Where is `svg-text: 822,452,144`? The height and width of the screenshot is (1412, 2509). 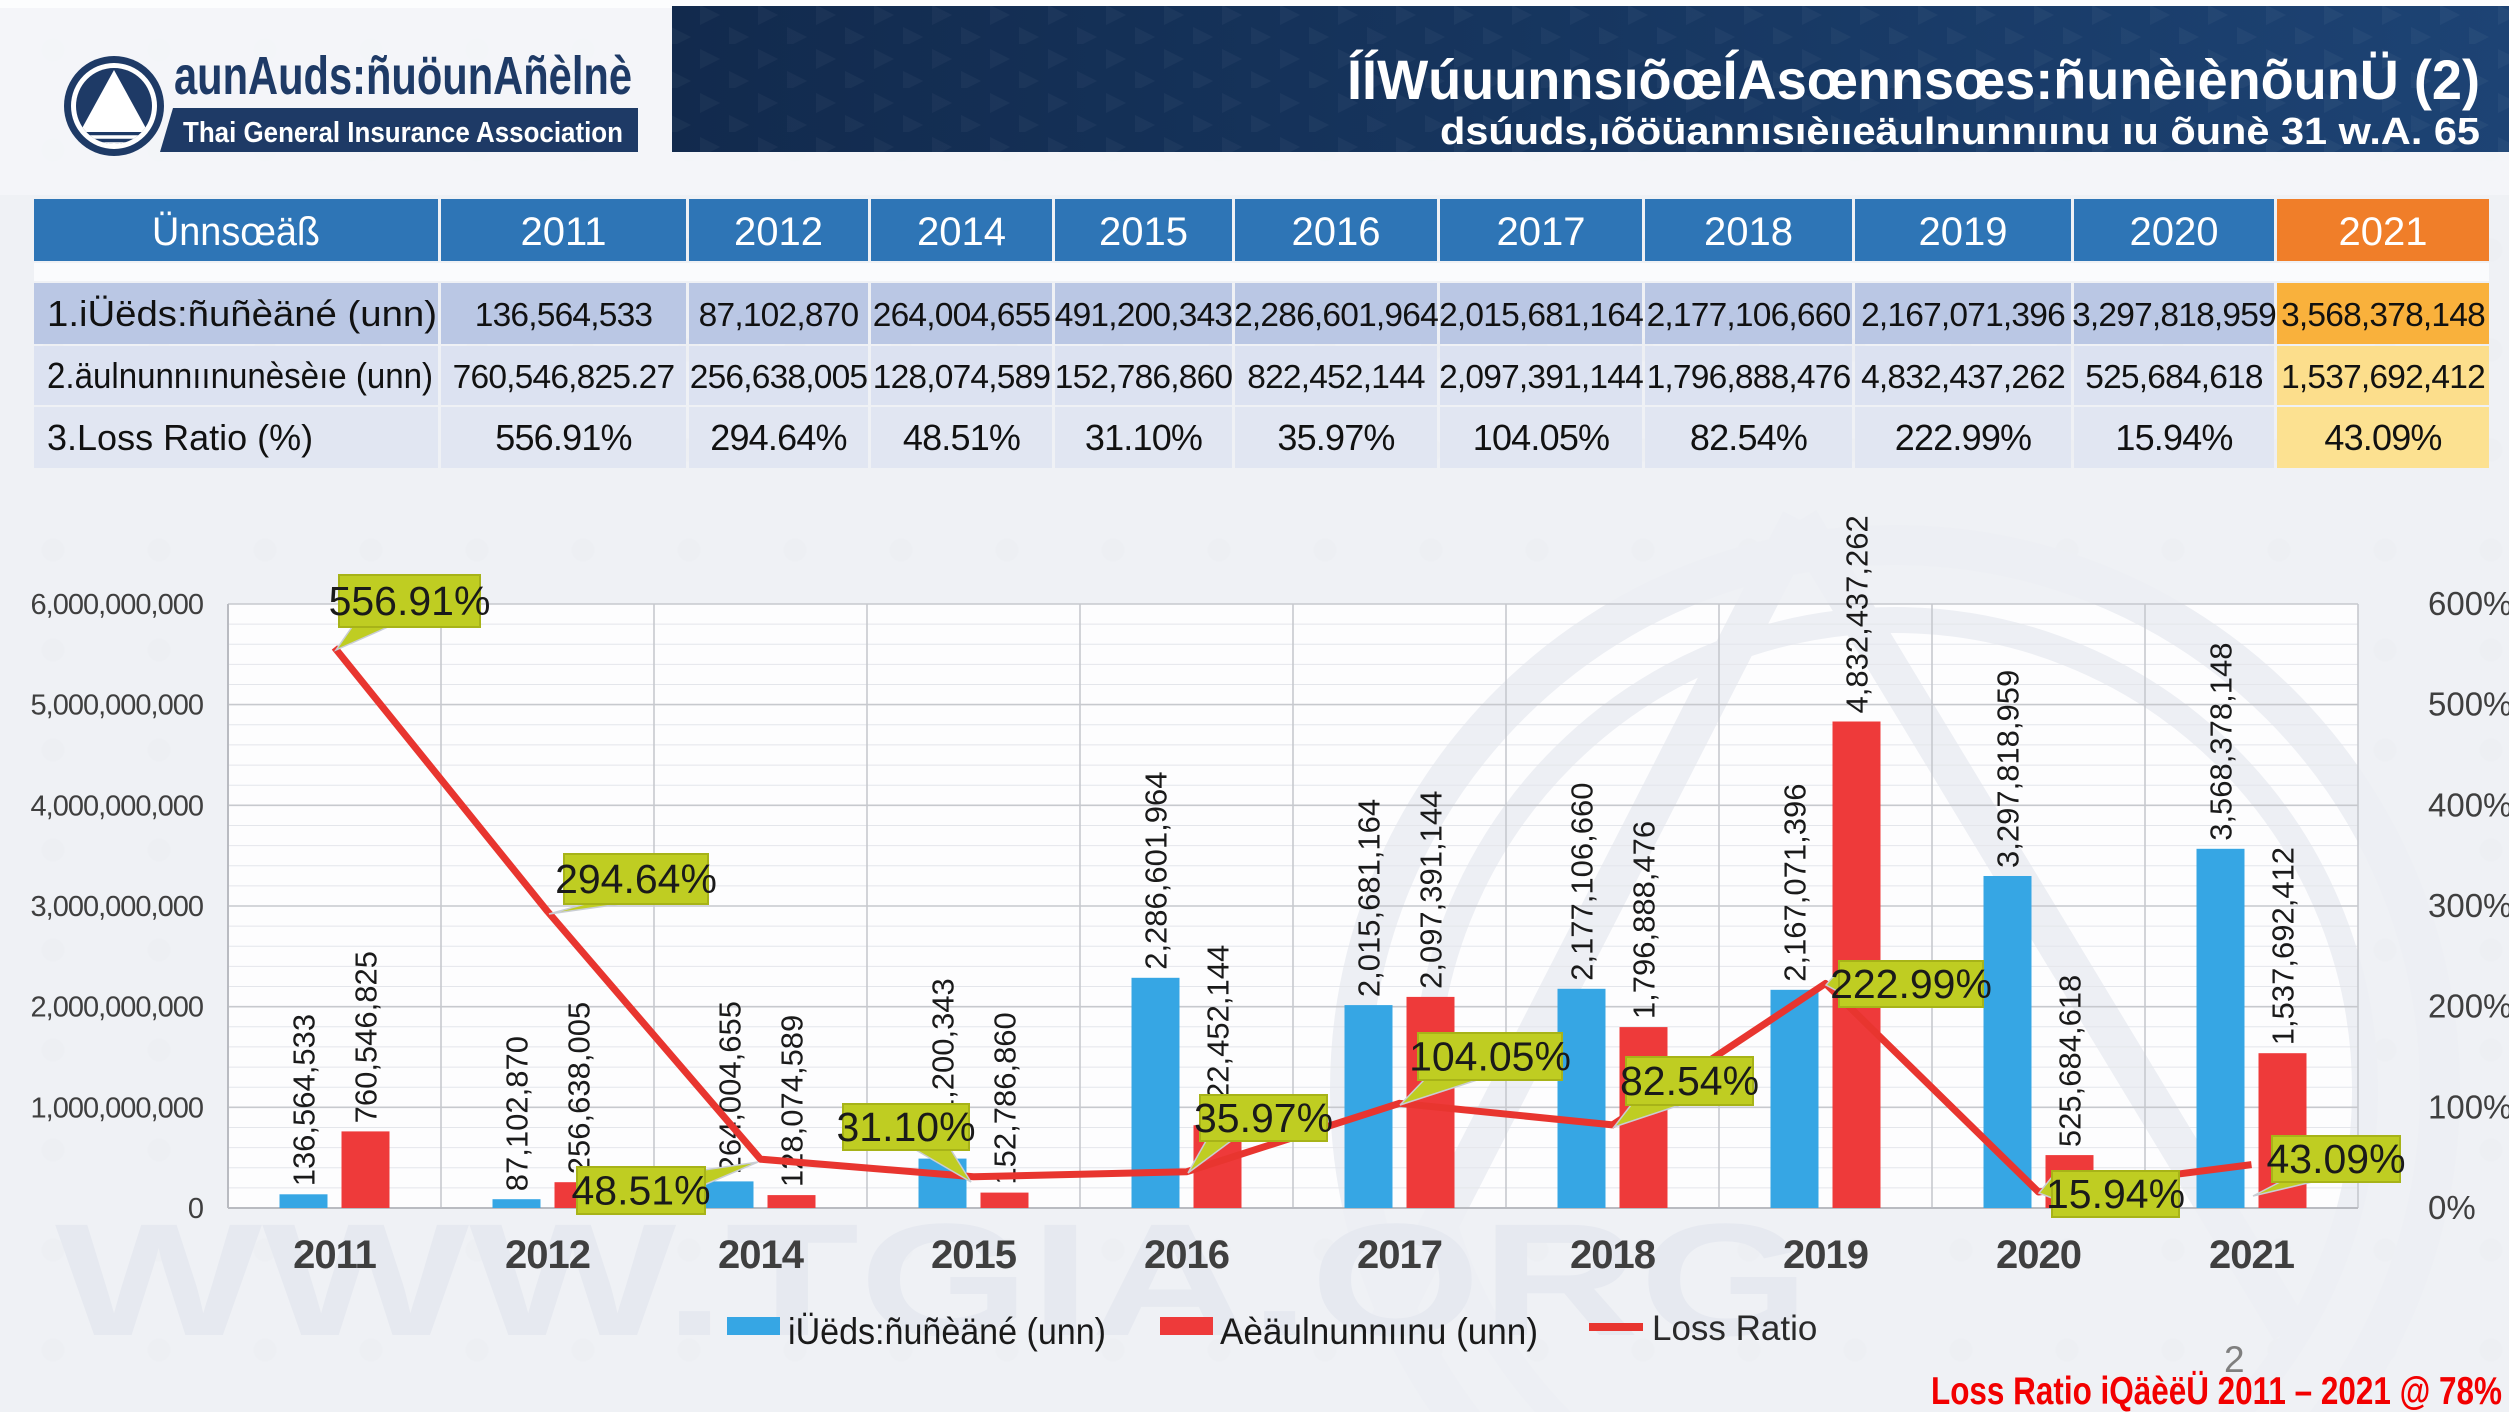
svg-text: 822,452,144 is located at coordinates (1336, 377).